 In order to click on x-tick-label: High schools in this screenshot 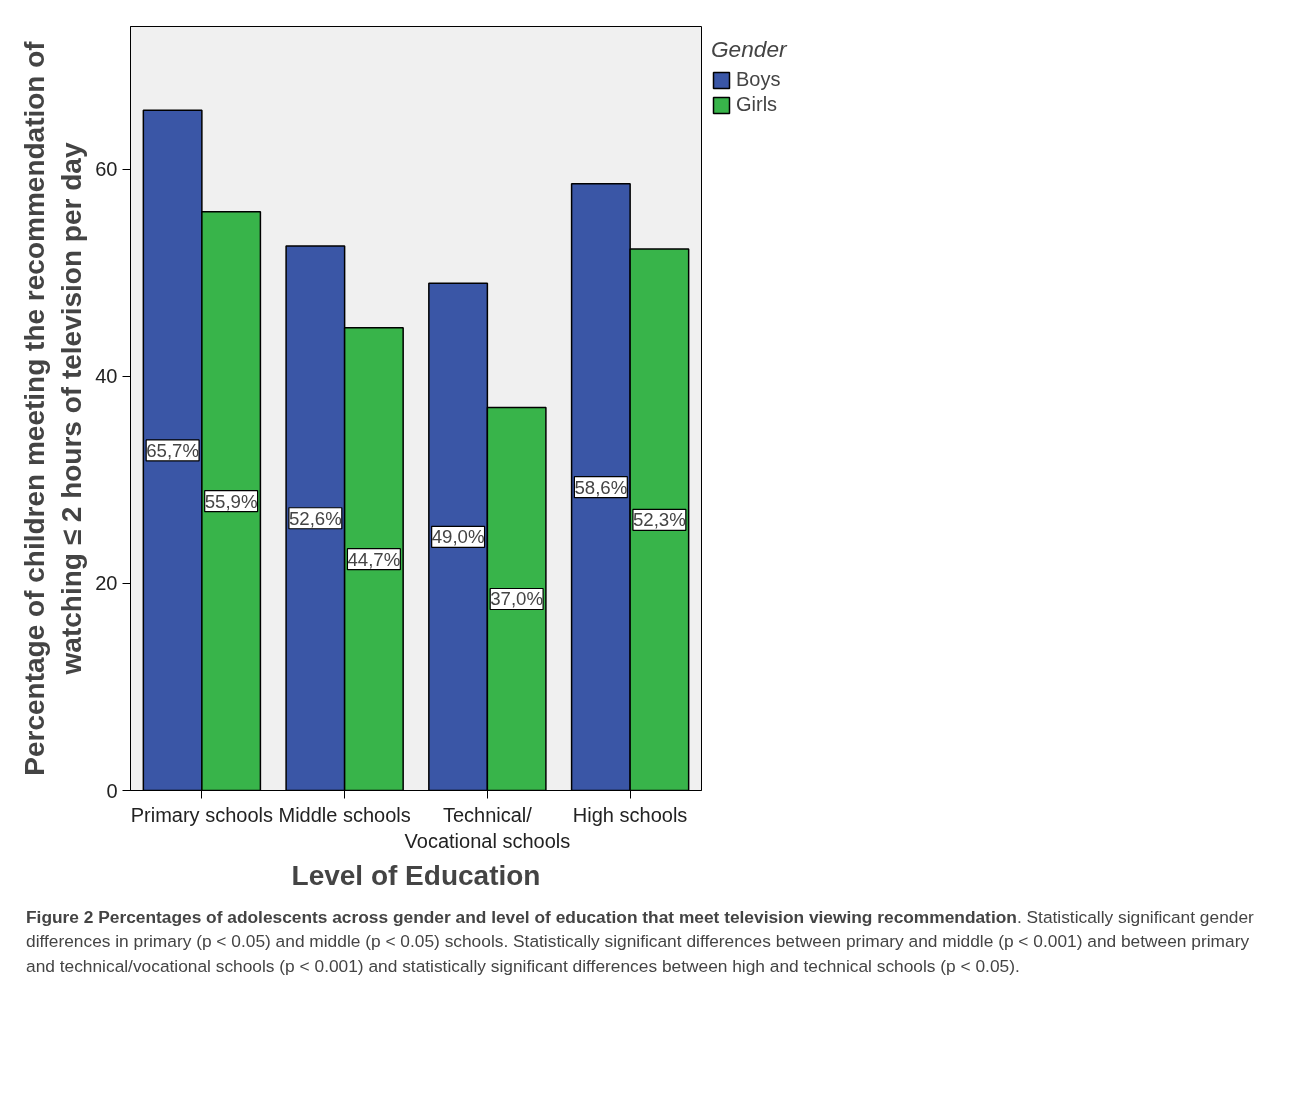, I will do `click(630, 814)`.